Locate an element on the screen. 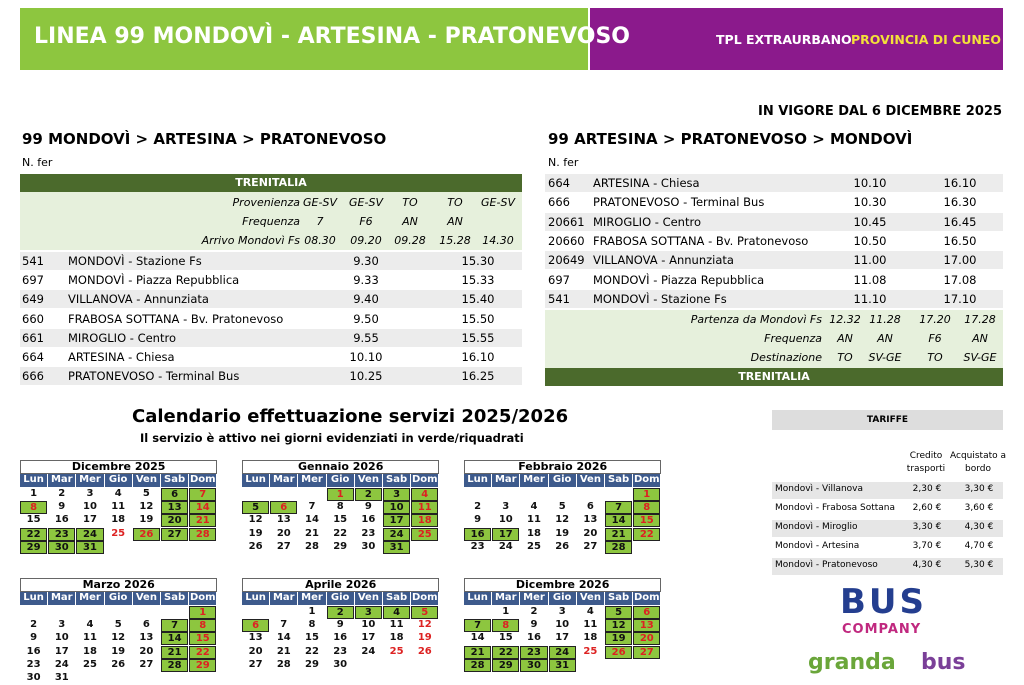  fares-column: Acquistato a bordo is located at coordinates (978, 462).